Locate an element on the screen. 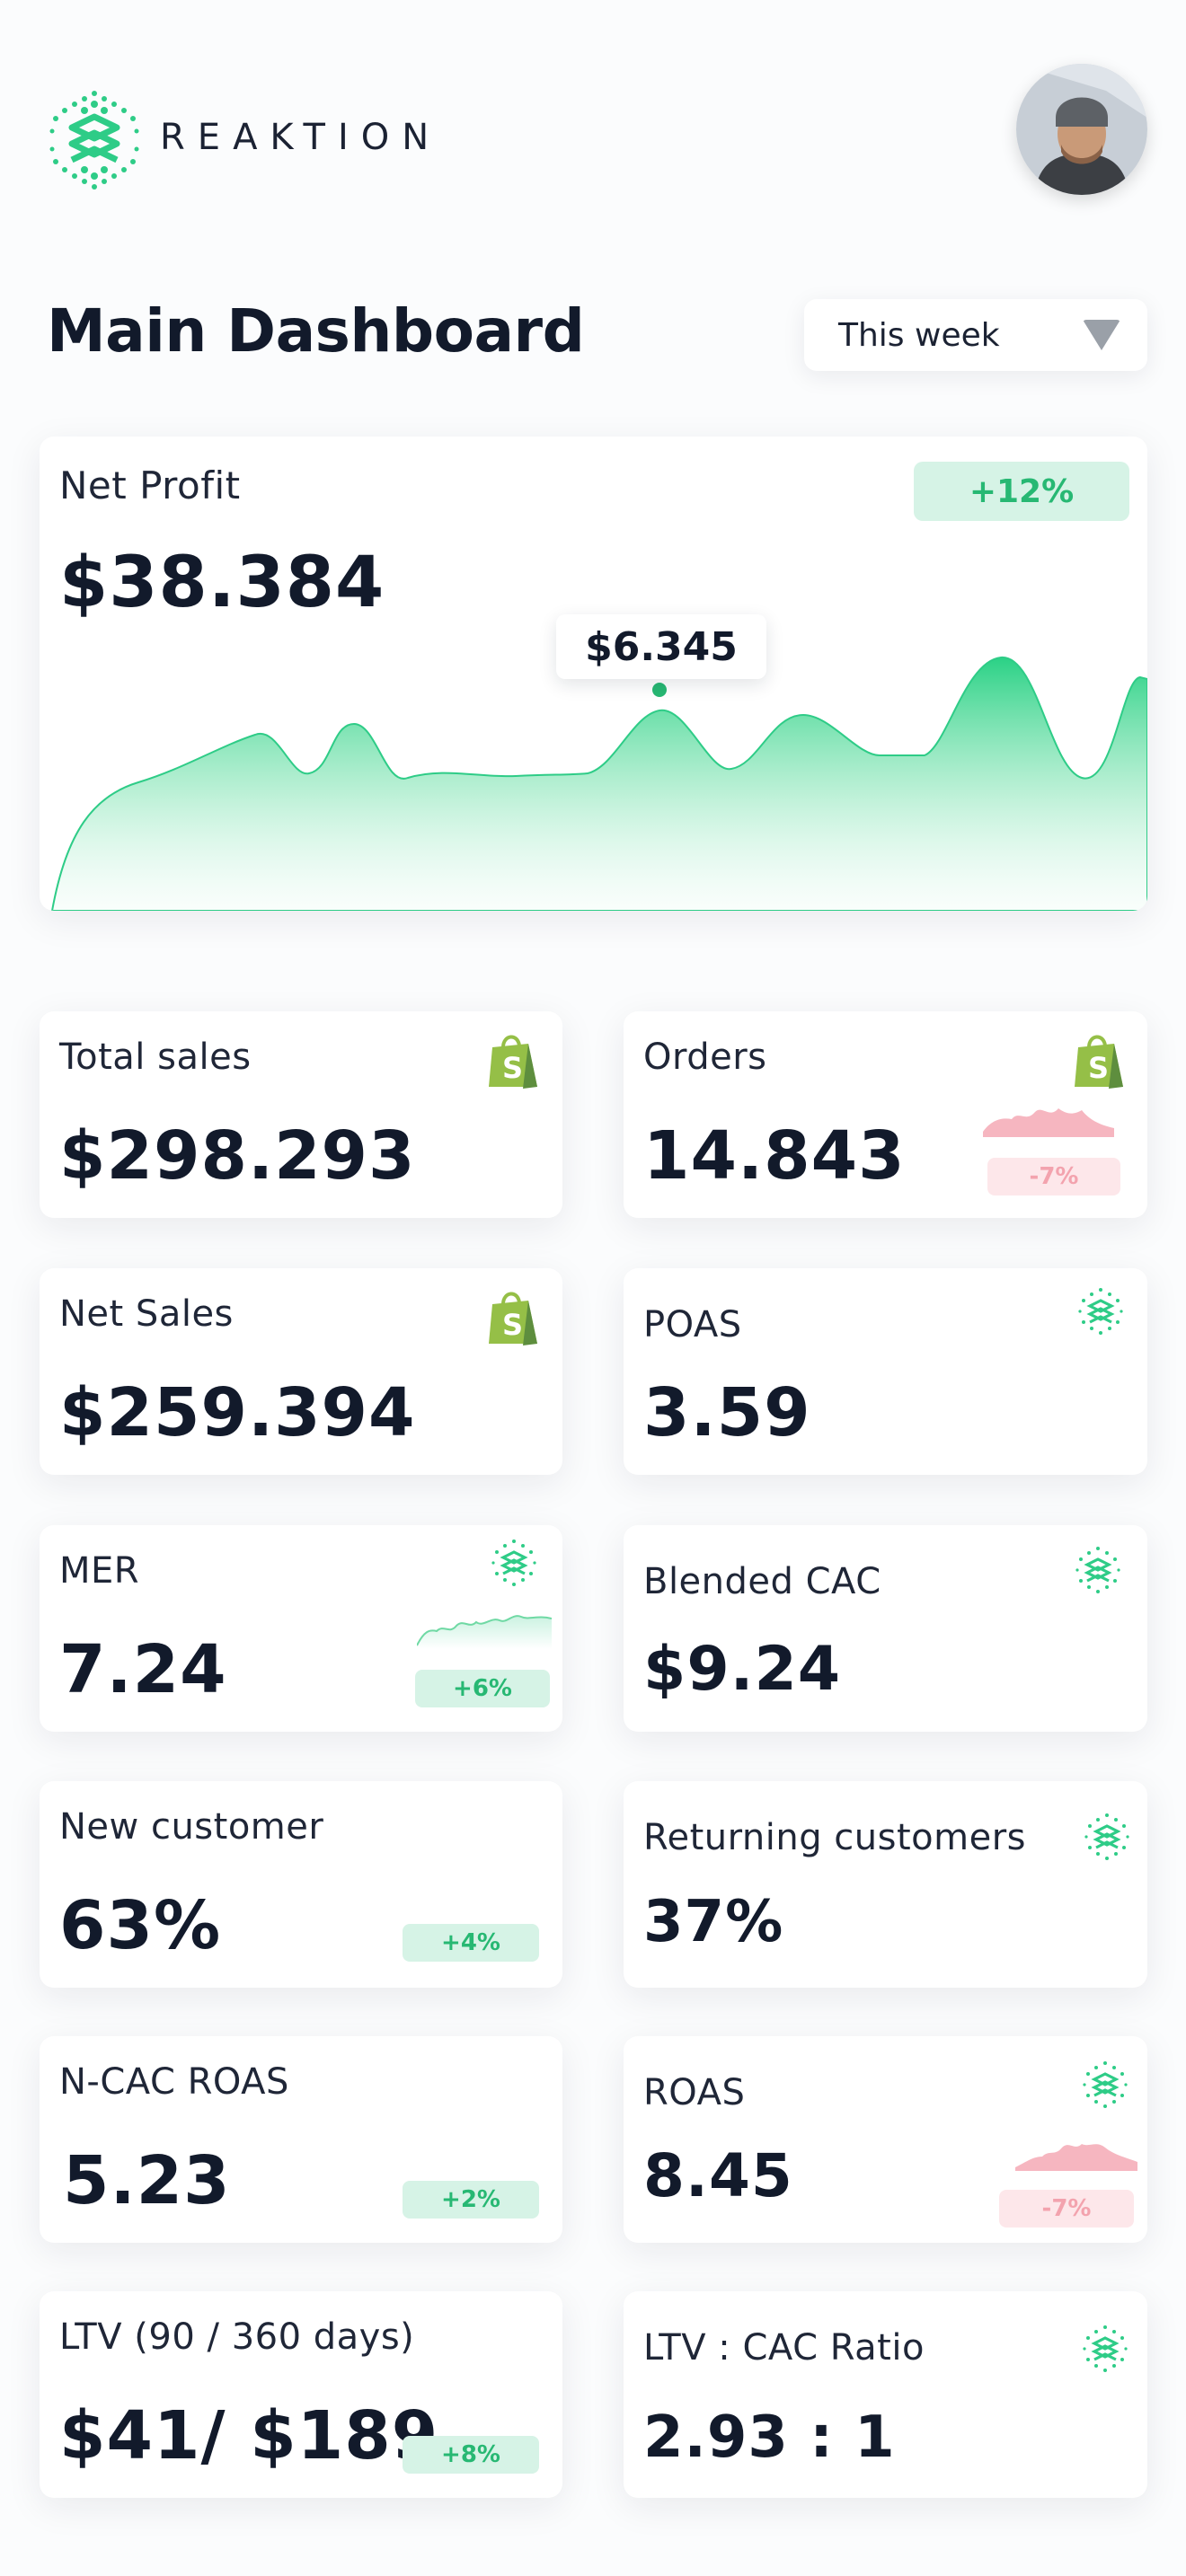 The height and width of the screenshot is (2576, 1186). reaktion-logo-icon is located at coordinates (94, 140).